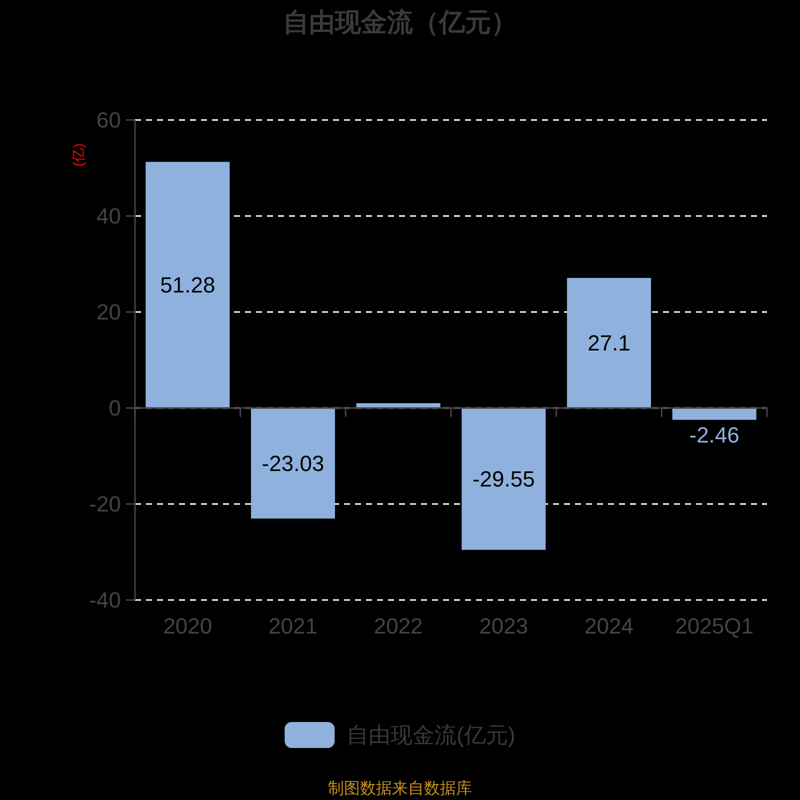 The height and width of the screenshot is (800, 800). What do you see at coordinates (400, 22) in the screenshot?
I see `chart-title: 自由现金流（亿元）` at bounding box center [400, 22].